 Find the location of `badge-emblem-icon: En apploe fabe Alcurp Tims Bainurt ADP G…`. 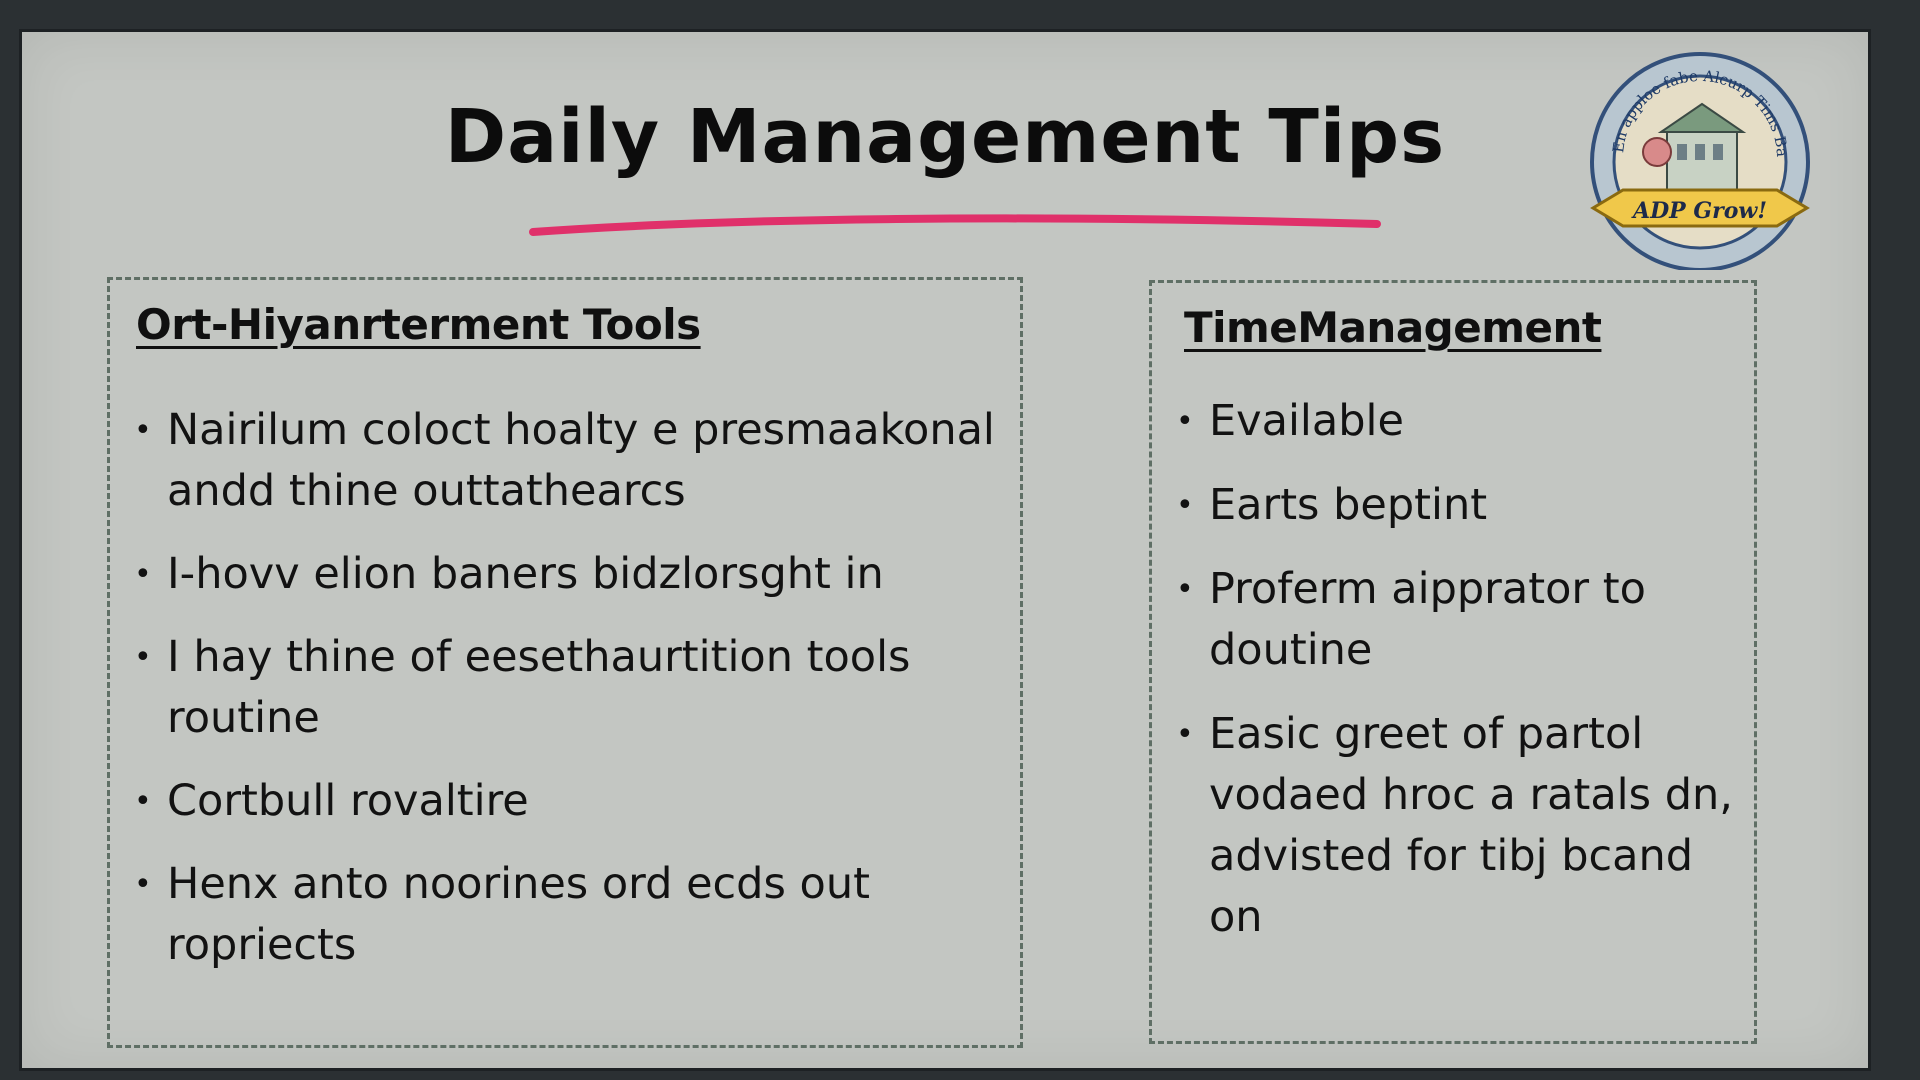

badge-emblem-icon: En apploe fabe Alcurp Tims Bainurt ADP G… is located at coordinates (1697, 155).